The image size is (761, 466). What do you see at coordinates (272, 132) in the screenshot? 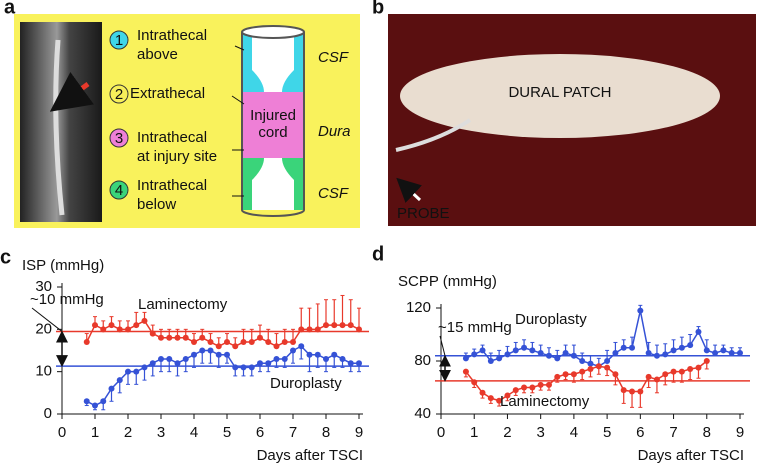
I see `cord-label: cord` at bounding box center [272, 132].